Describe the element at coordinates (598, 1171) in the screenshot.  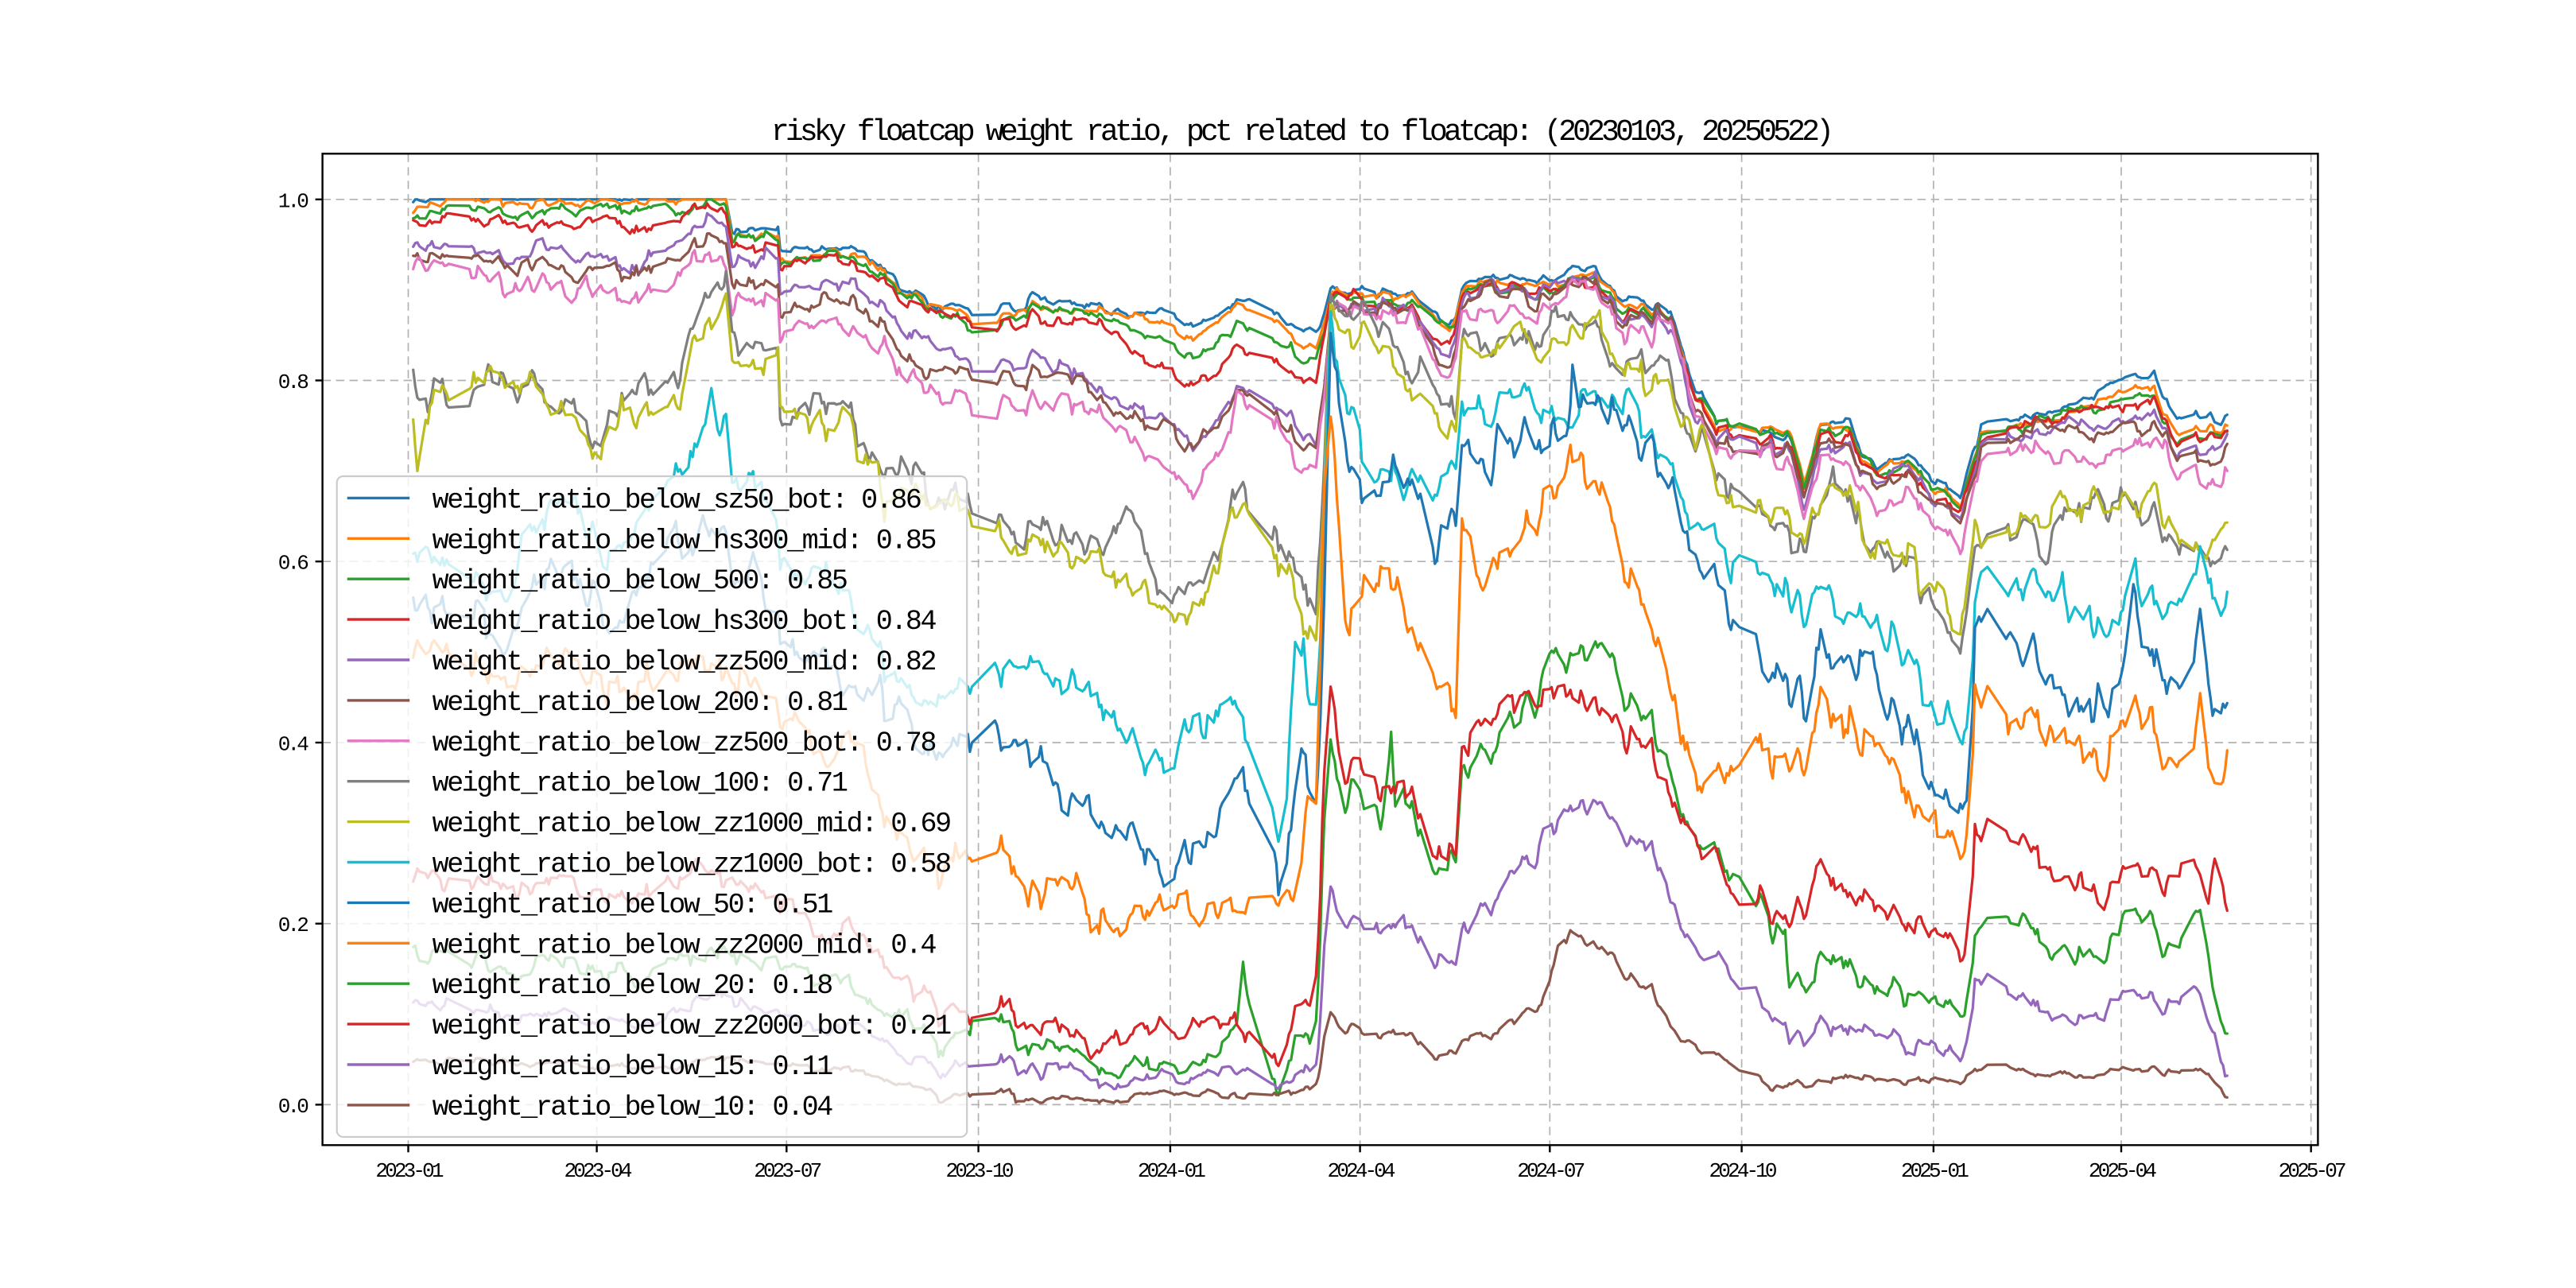
I see `svg-text: 2023-04` at that location.